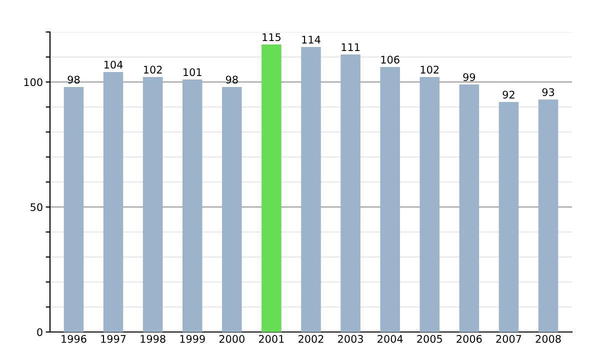 This screenshot has height=350, width=600. What do you see at coordinates (74, 338) in the screenshot?
I see `x-tick-label: 1996` at bounding box center [74, 338].